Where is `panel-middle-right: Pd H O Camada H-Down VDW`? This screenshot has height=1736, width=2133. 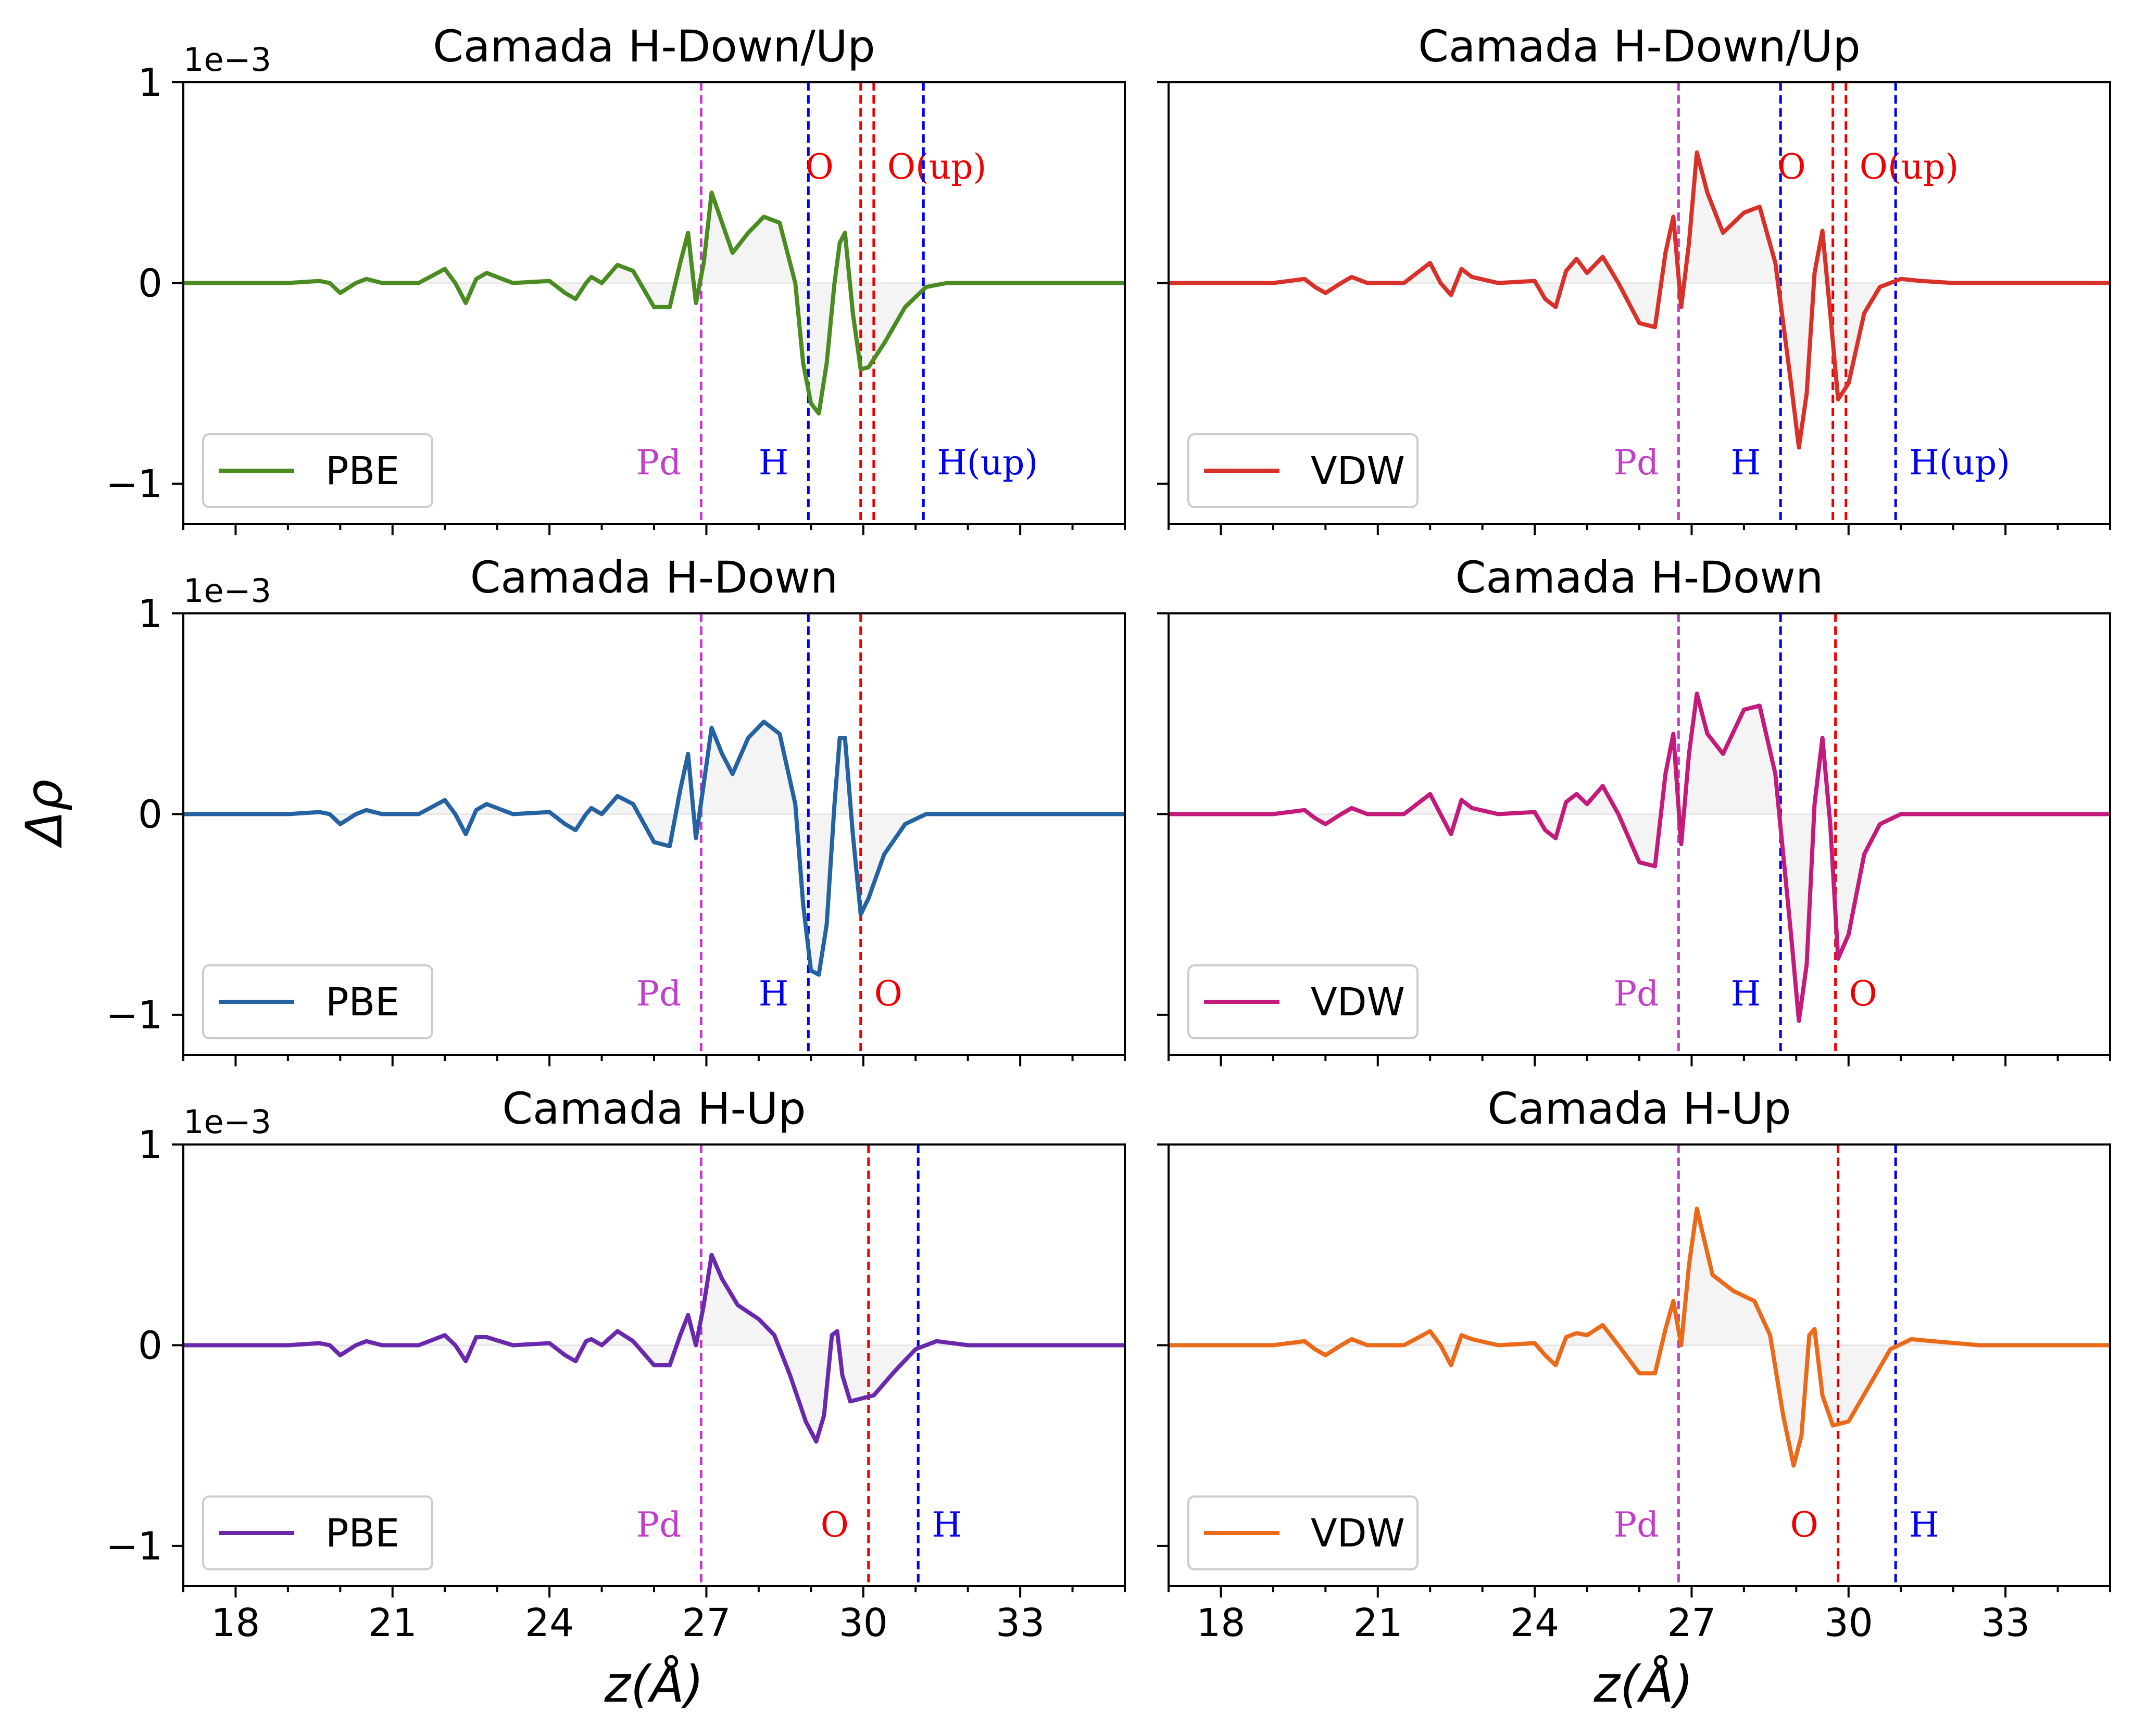 panel-middle-right: Pd H O Camada H-Down VDW is located at coordinates (1634, 809).